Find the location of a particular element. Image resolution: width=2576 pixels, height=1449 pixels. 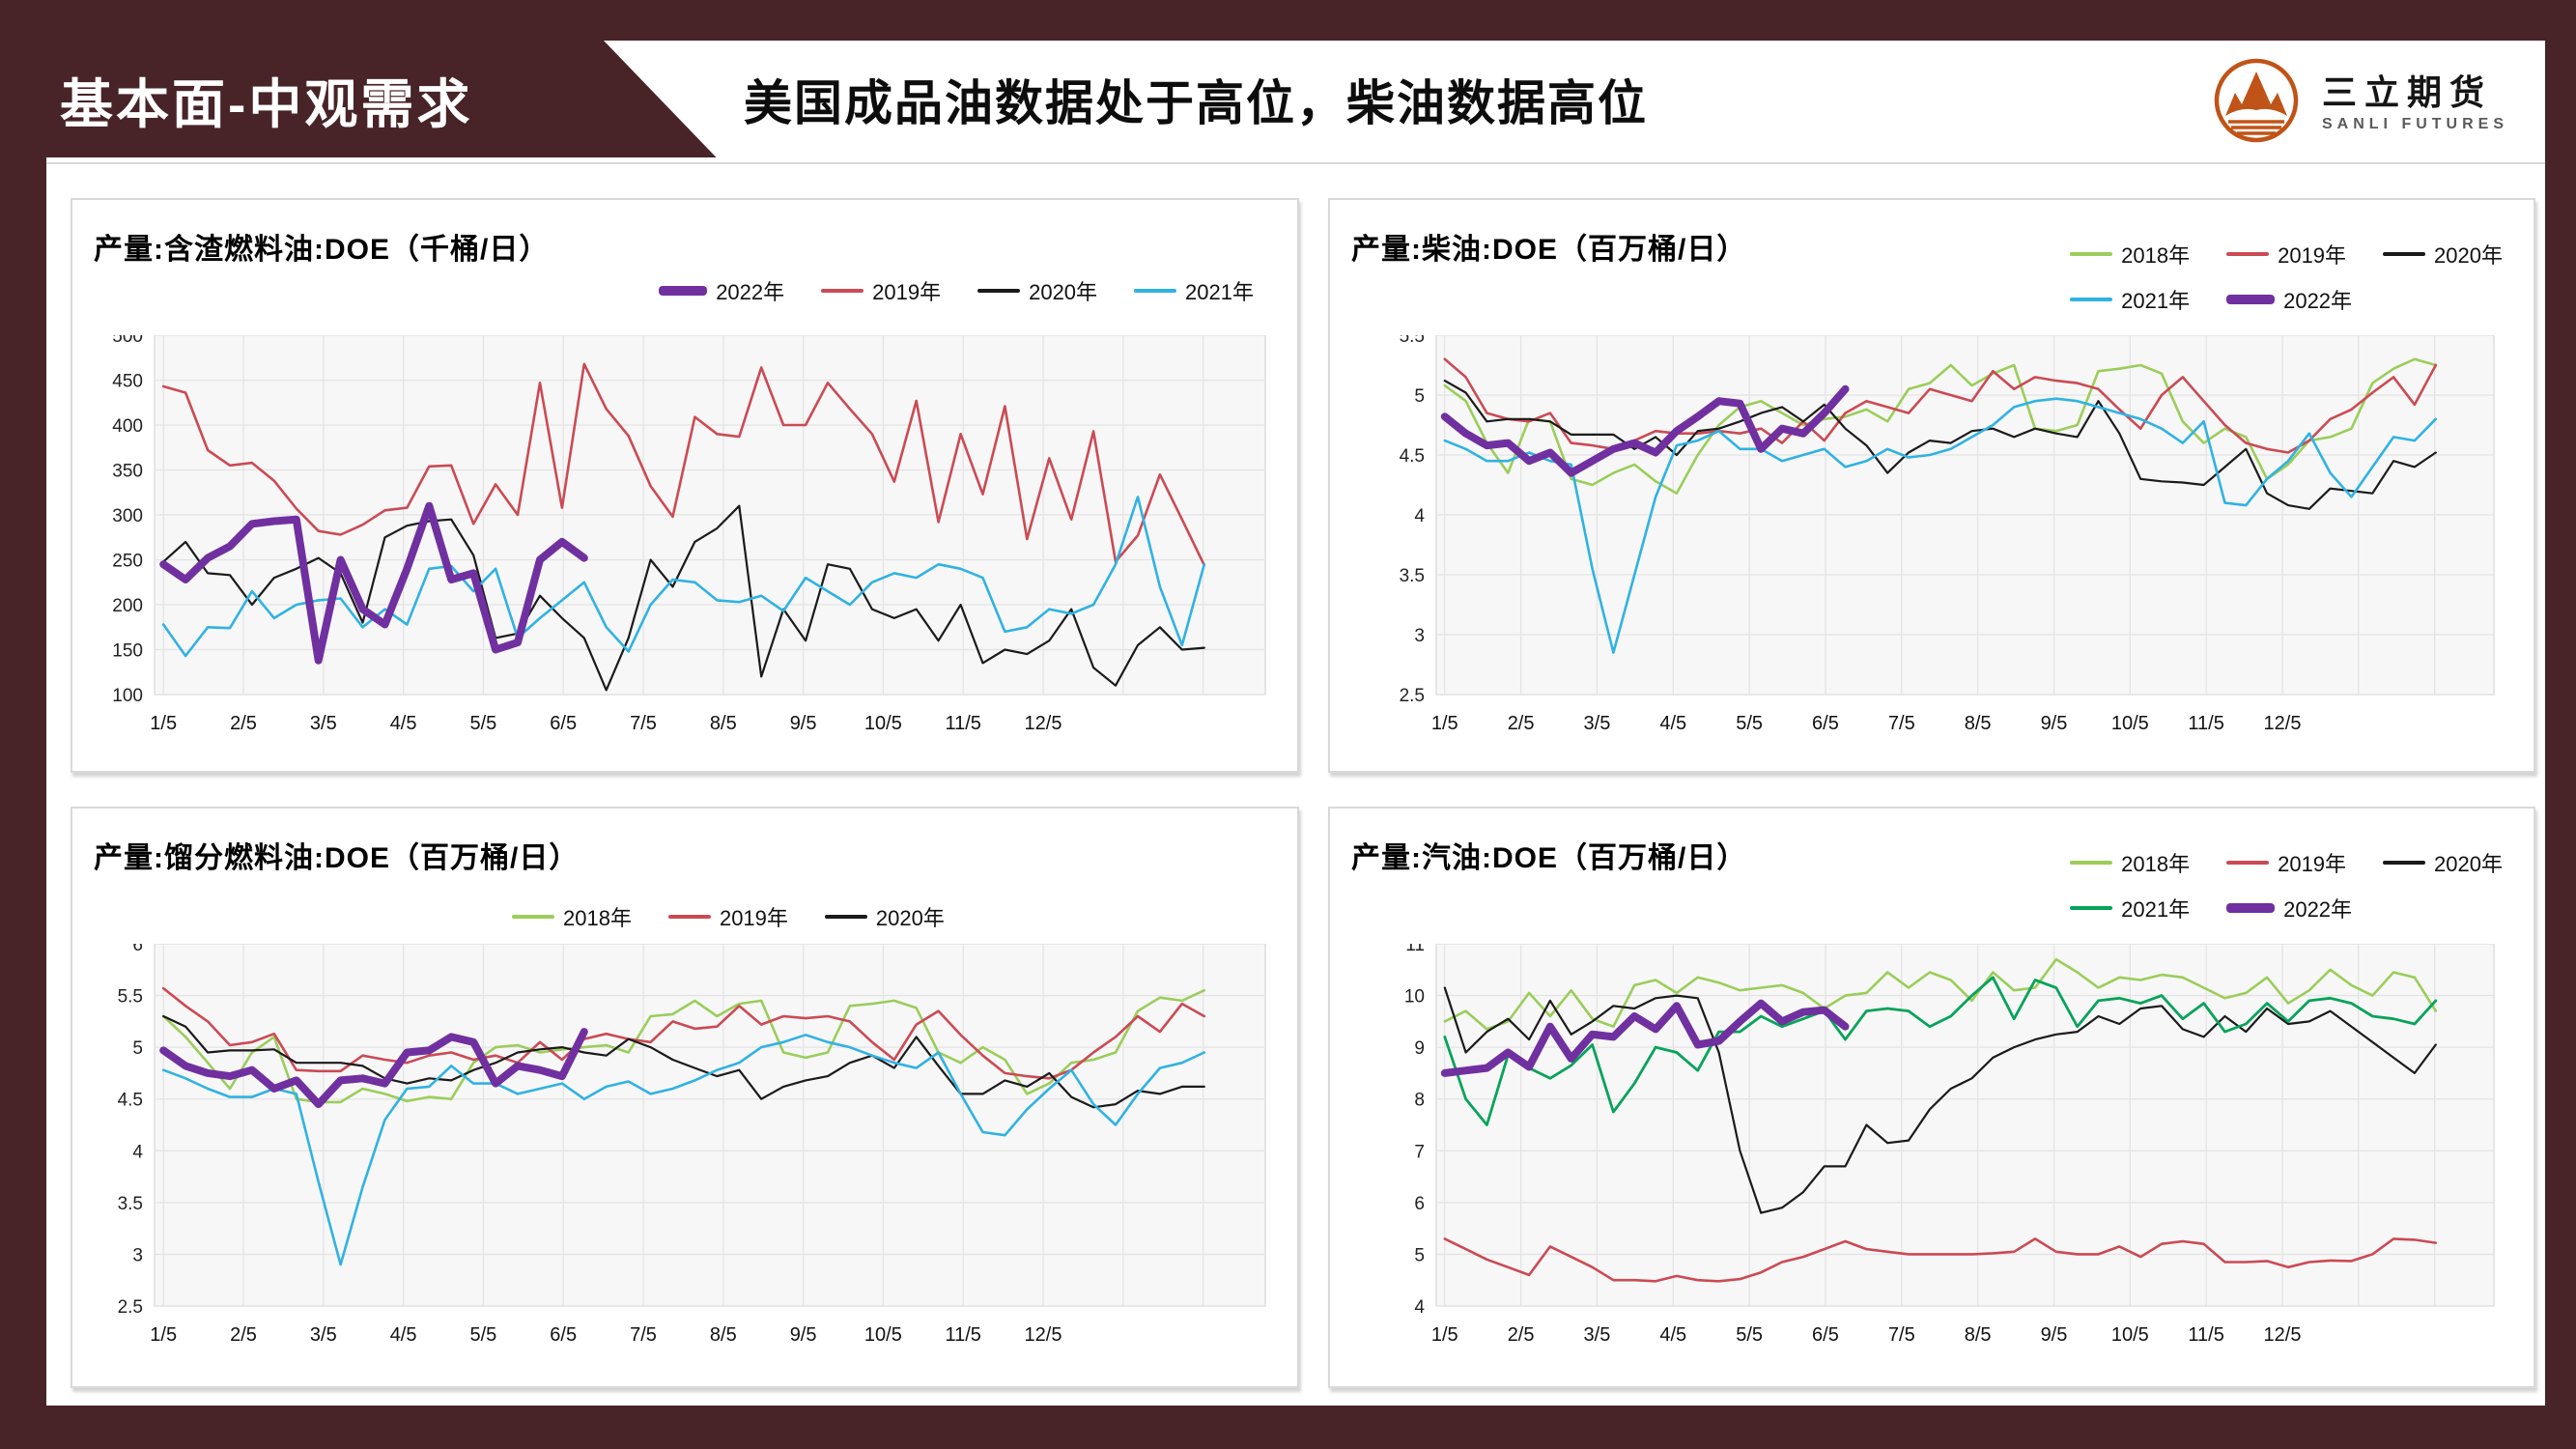

page-title: 美国成品油数据处于高位，柴油数据高位 is located at coordinates (1196, 102).